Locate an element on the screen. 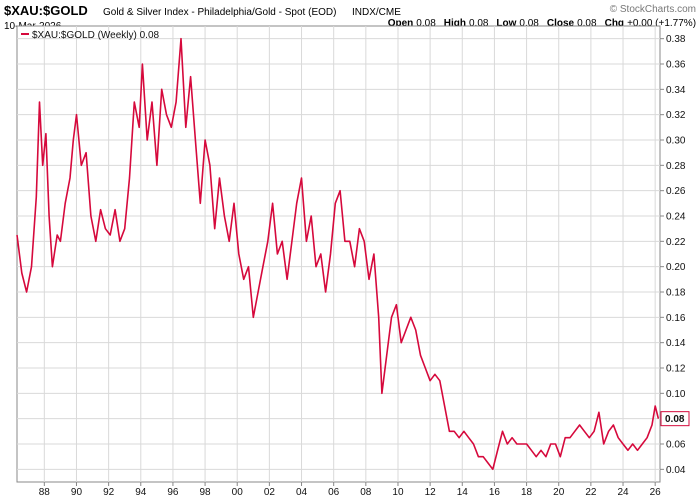 This screenshot has height=500, width=700. x-tick-label: 02 is located at coordinates (270, 492).